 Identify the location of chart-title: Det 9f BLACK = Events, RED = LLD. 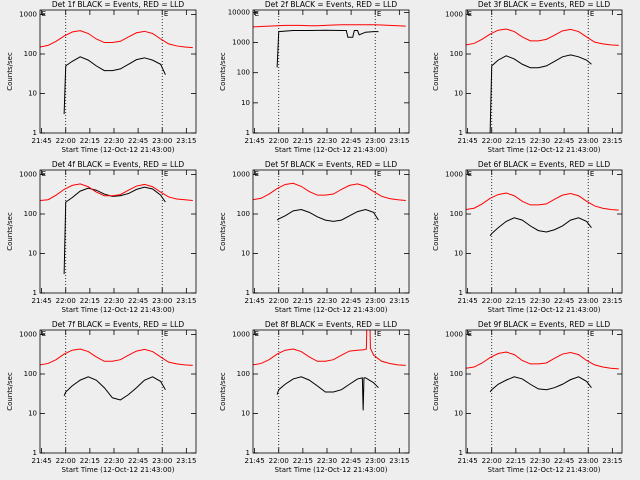
(544, 324).